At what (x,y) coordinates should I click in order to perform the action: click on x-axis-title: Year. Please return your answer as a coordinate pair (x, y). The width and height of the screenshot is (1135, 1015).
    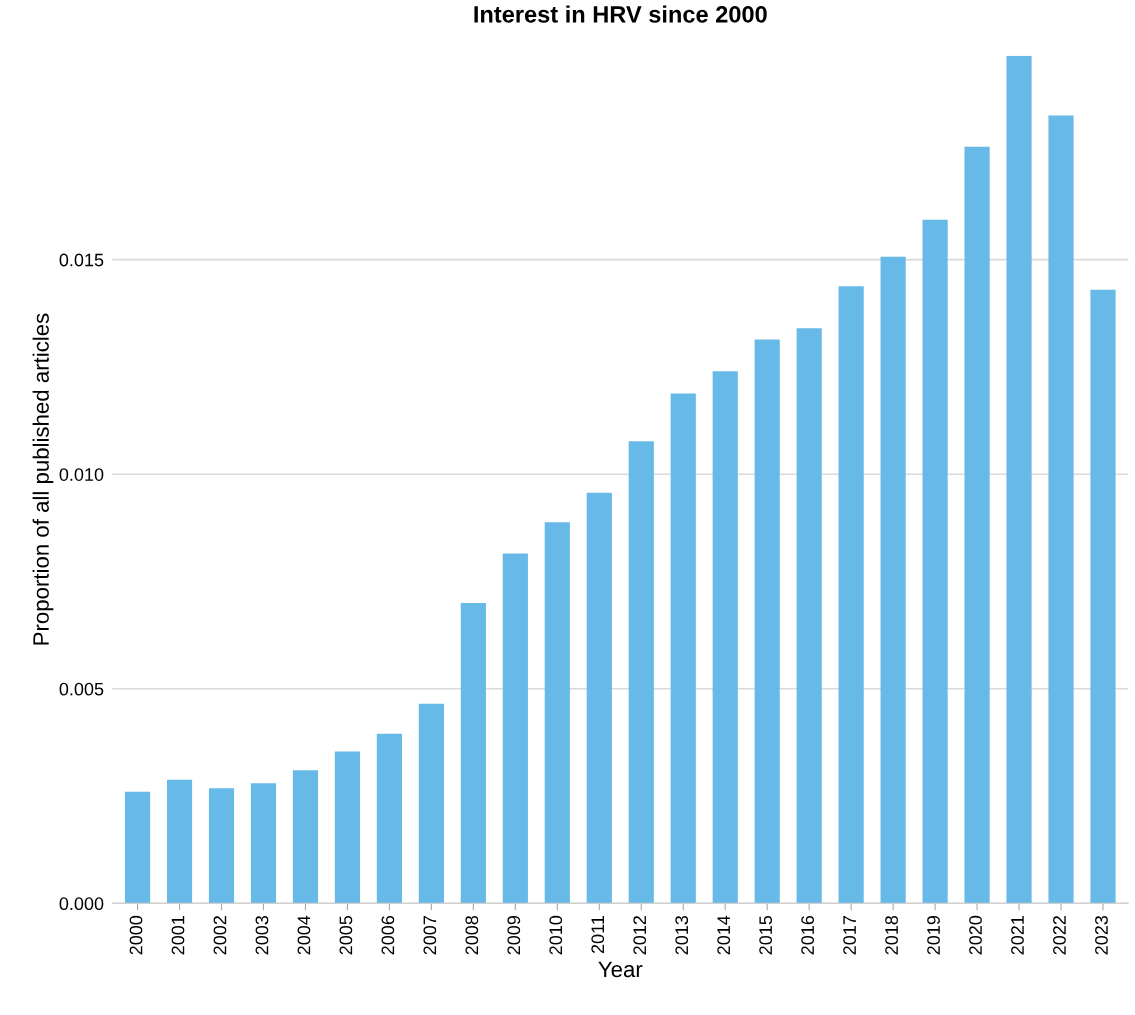
    Looking at the image, I should click on (620, 969).